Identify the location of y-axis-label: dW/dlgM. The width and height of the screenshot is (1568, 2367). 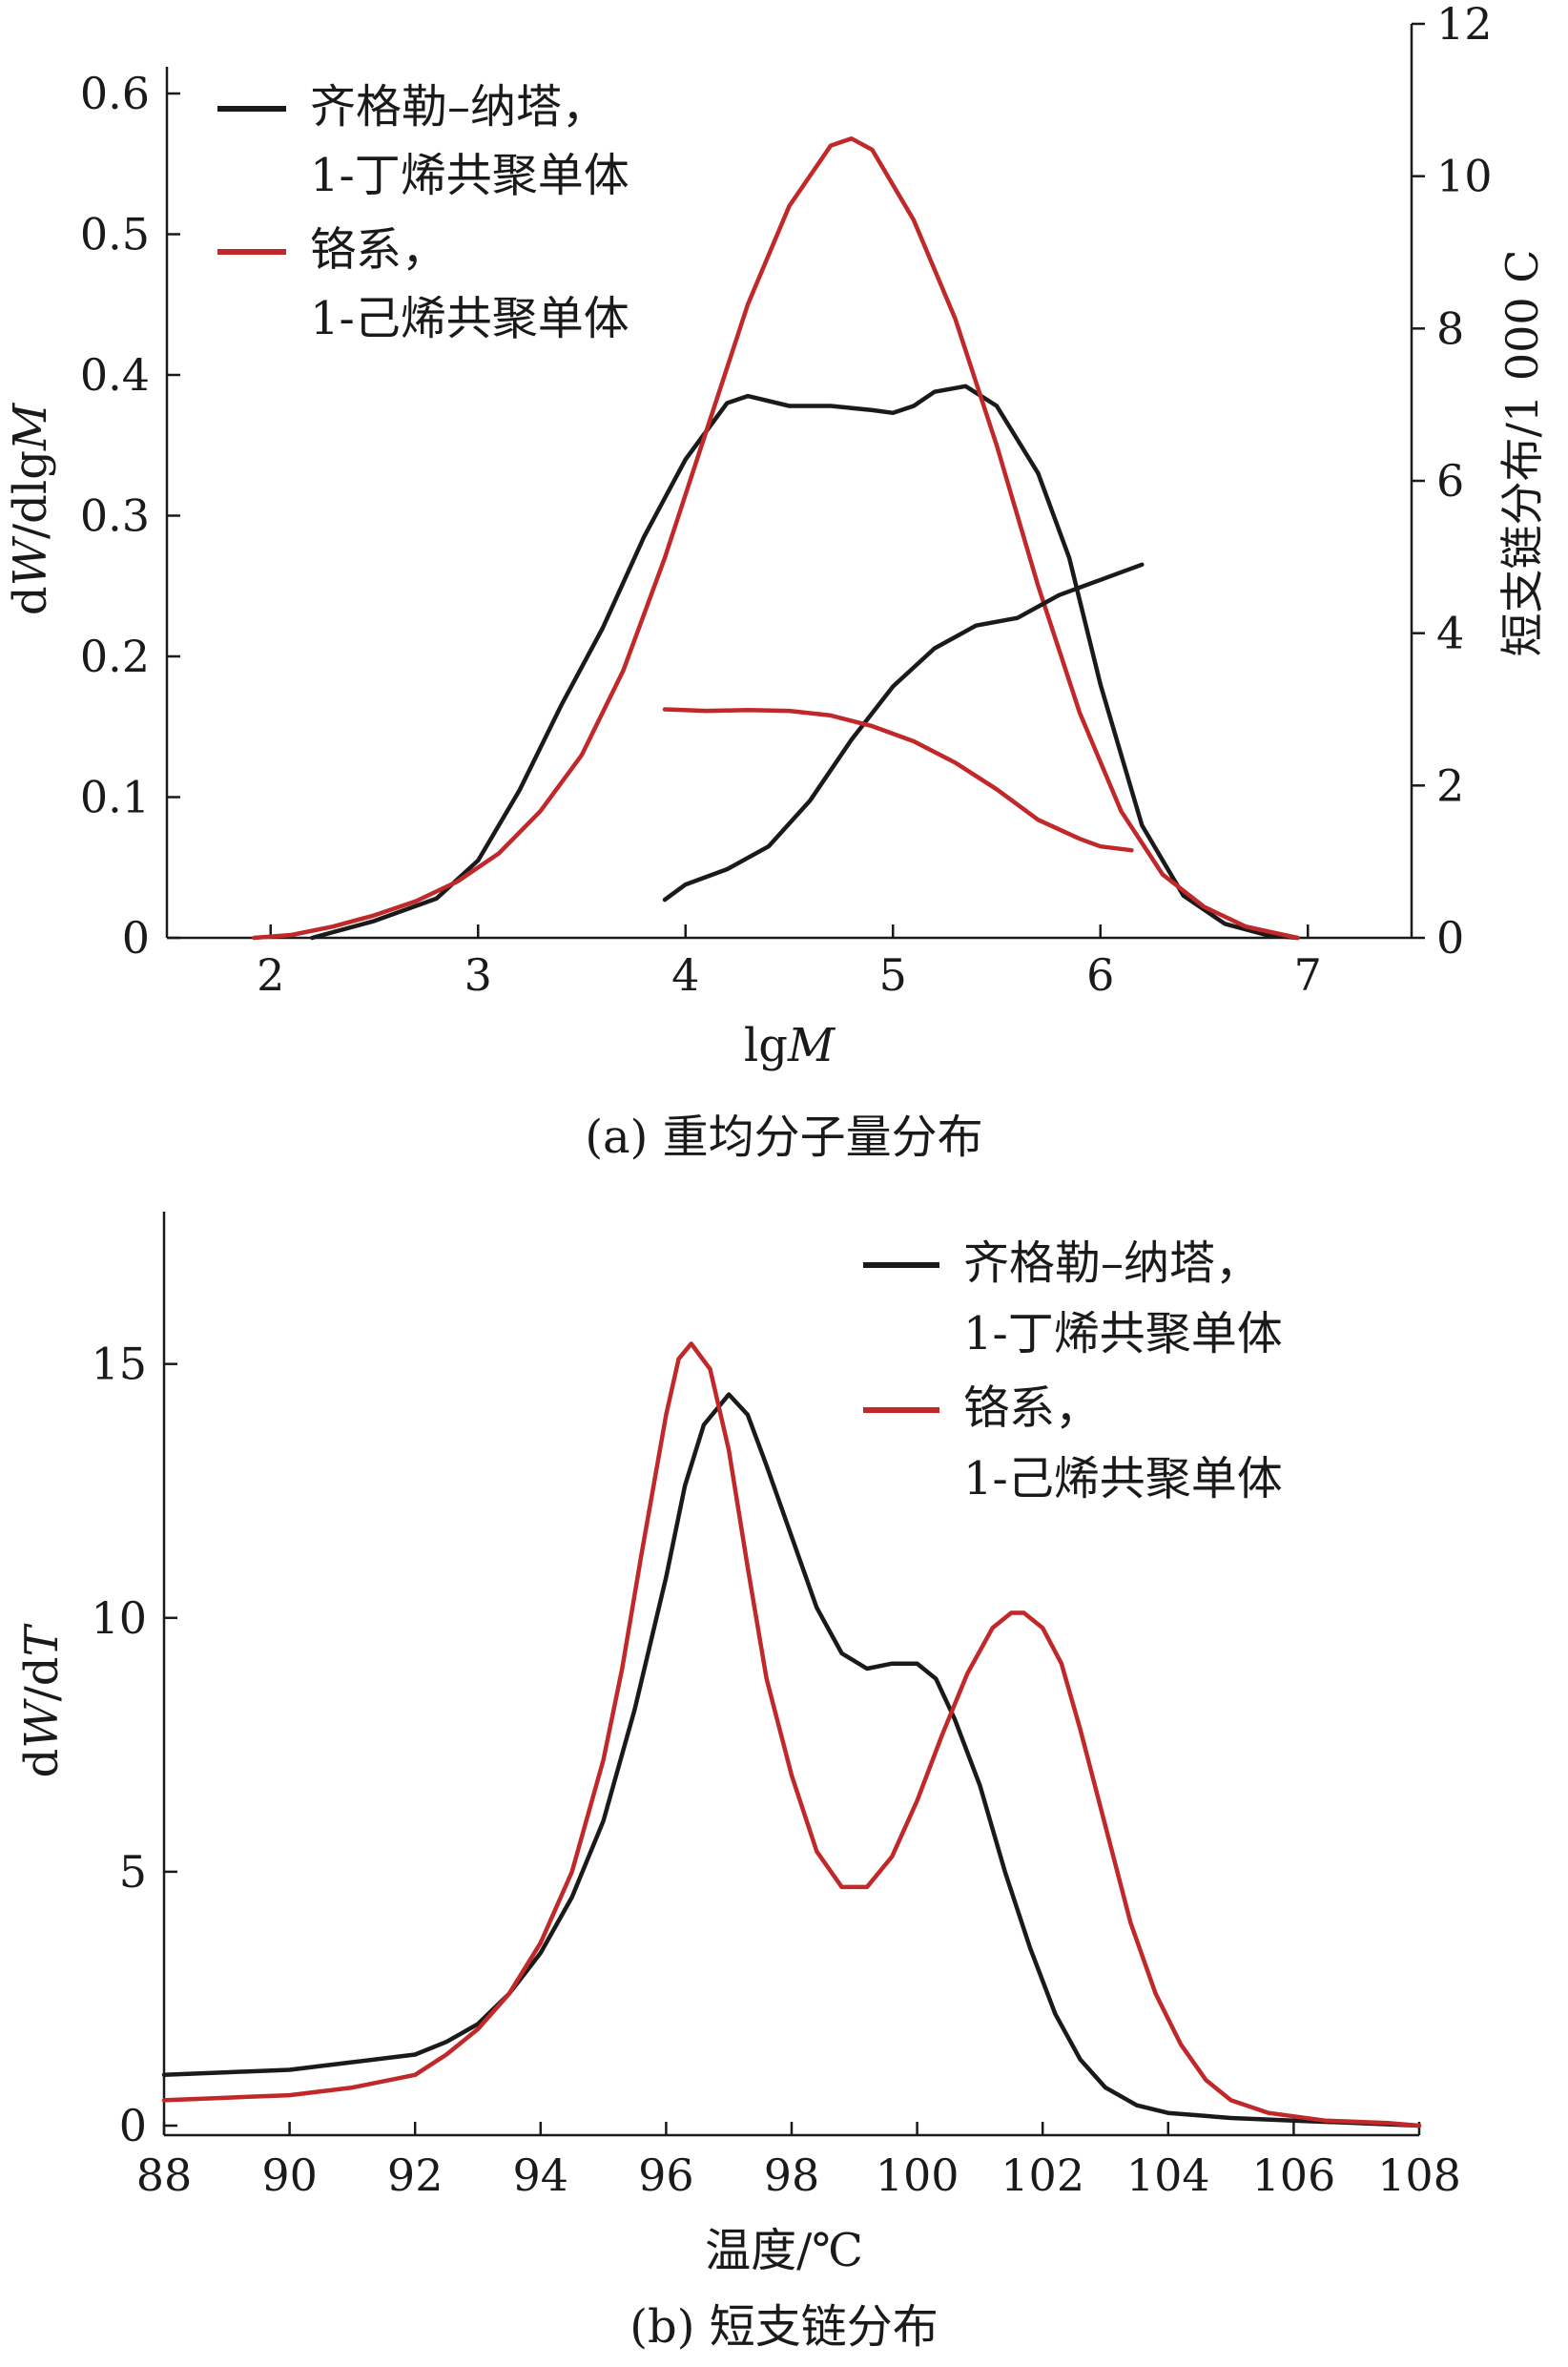
(30, 508).